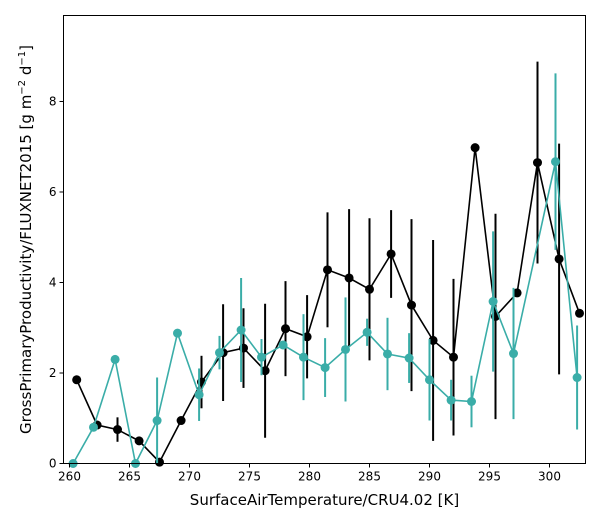 The height and width of the screenshot is (525, 600). I want to click on y-tick-label: 8, so click(53, 101).